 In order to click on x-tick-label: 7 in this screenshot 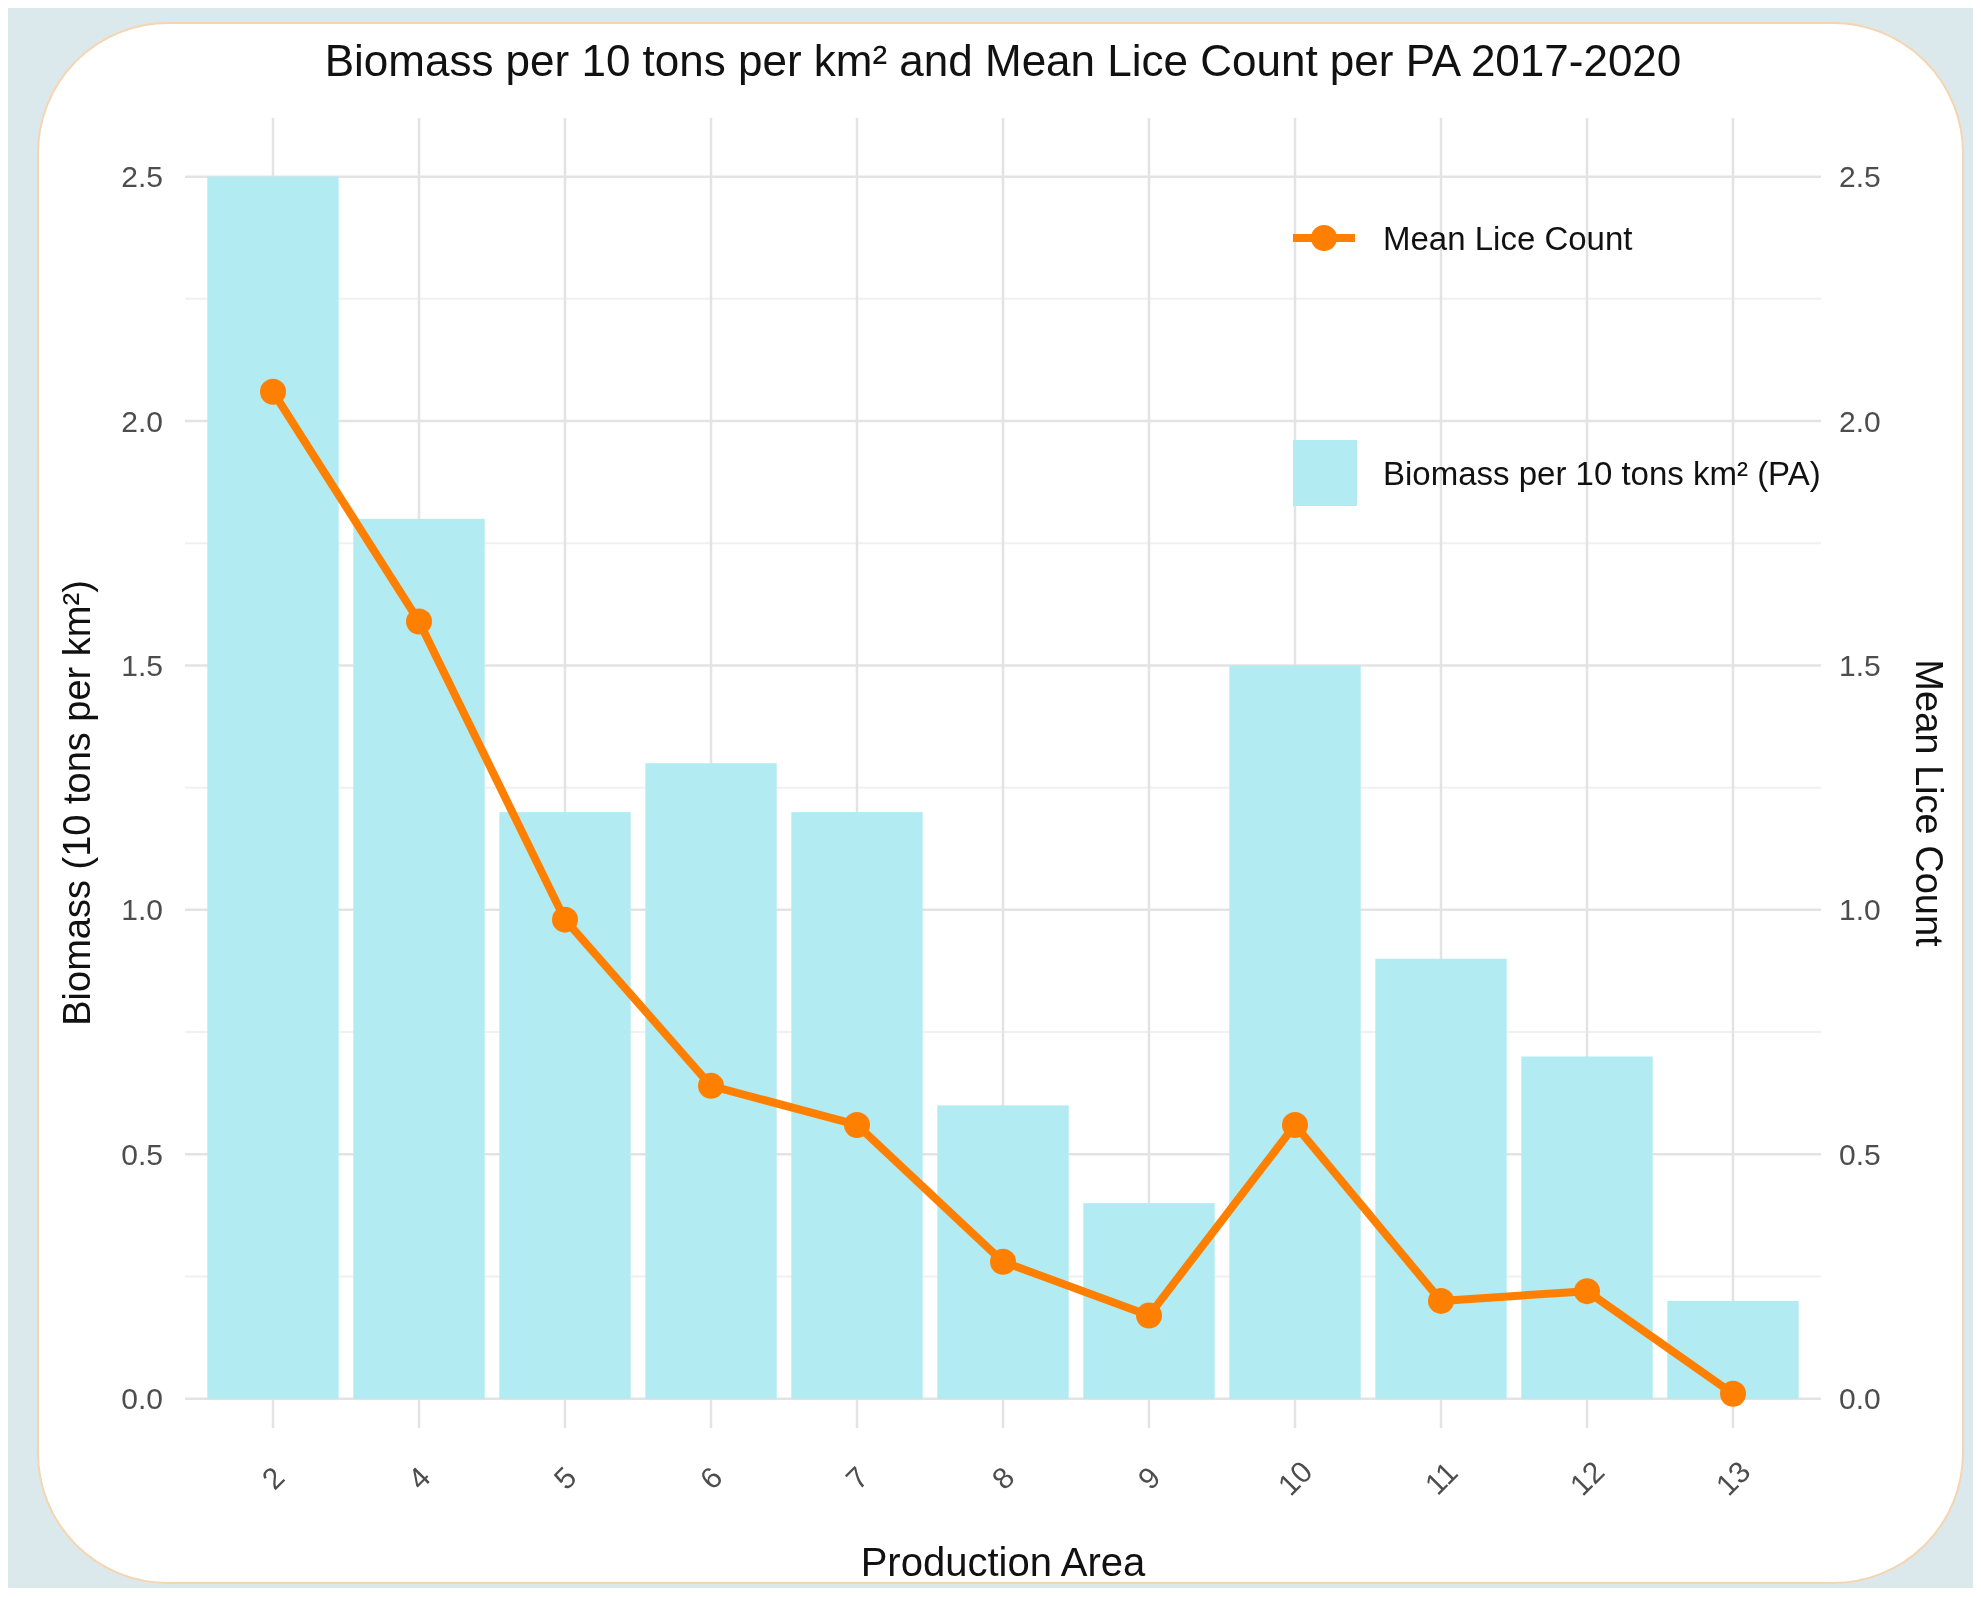, I will do `click(857, 1478)`.